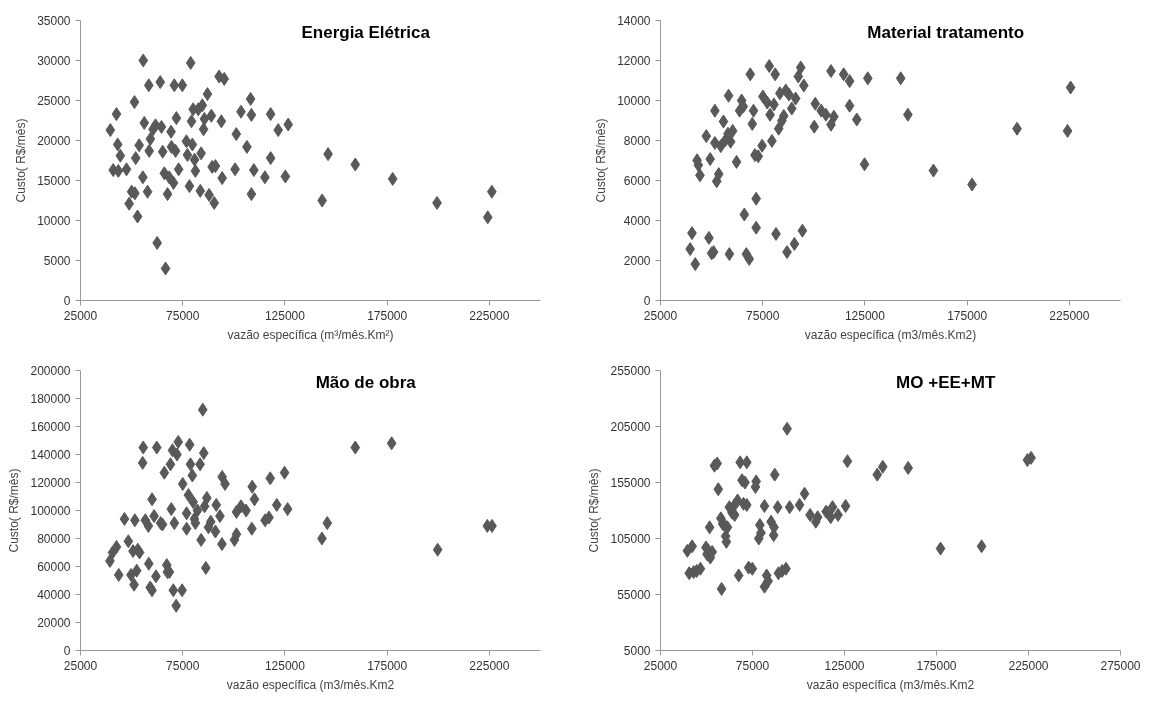 The height and width of the screenshot is (708, 1168). What do you see at coordinates (634, 595) in the screenshot?
I see `y-tick-label: 55000` at bounding box center [634, 595].